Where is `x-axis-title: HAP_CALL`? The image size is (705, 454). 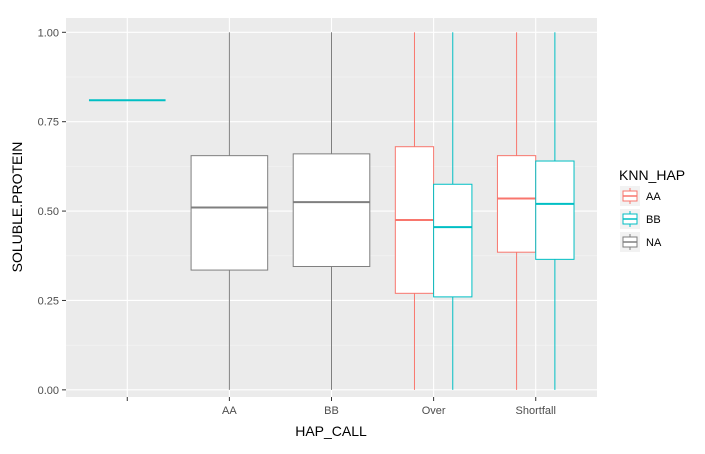
x-axis-title: HAP_CALL is located at coordinates (331, 431).